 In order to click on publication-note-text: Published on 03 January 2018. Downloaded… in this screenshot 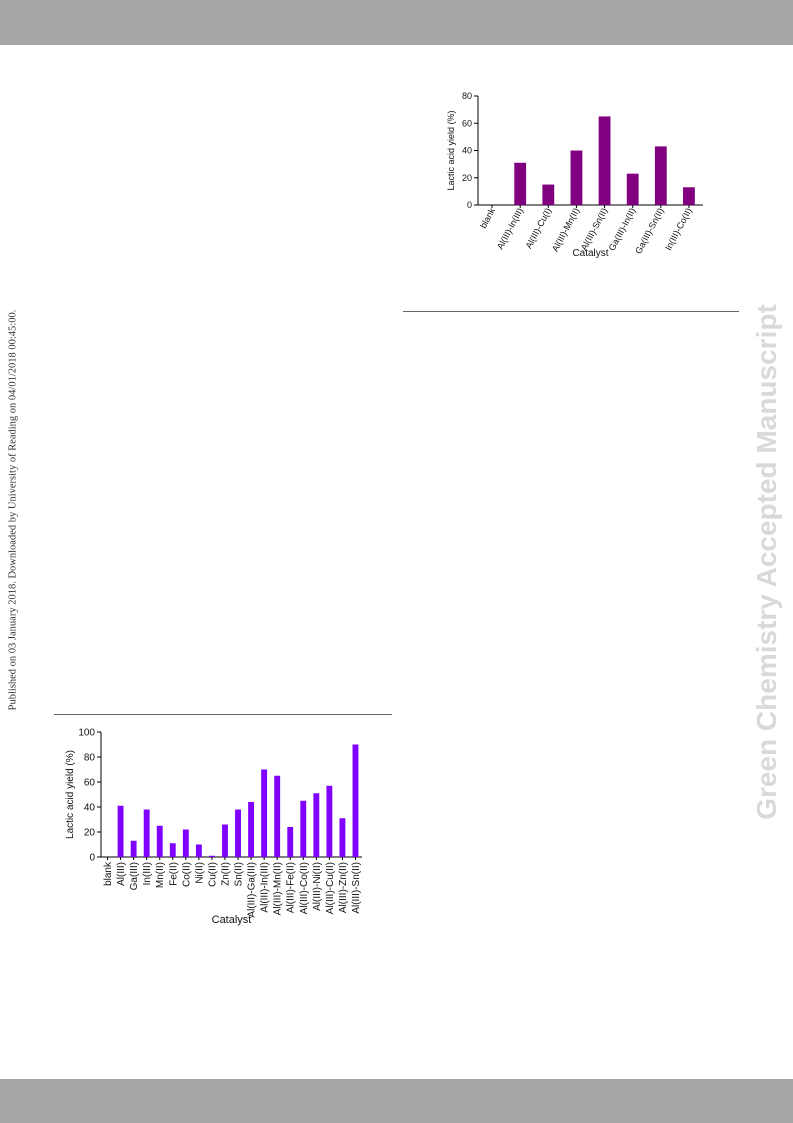, I will do `click(13, 510)`.